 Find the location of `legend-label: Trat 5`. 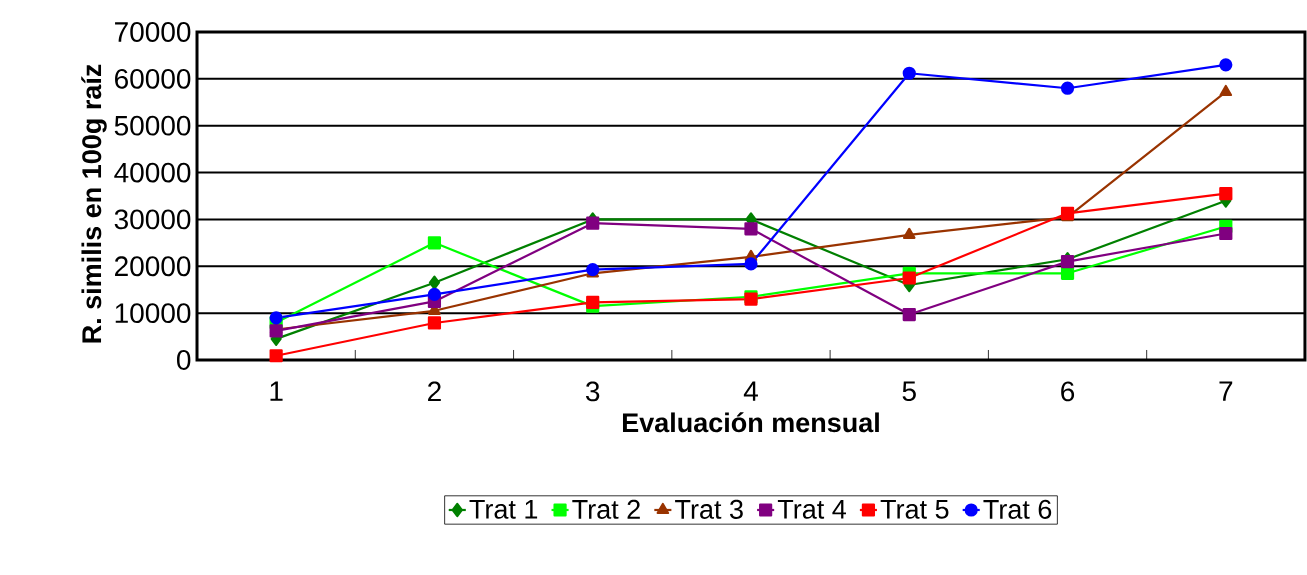

legend-label: Trat 5 is located at coordinates (914, 509).